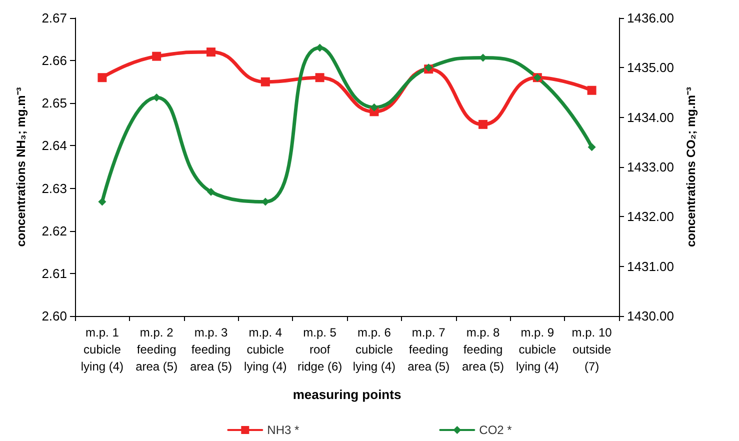 Image resolution: width=739 pixels, height=441 pixels. Describe the element at coordinates (347, 394) in the screenshot. I see `x-axis-title: measuring points` at that location.